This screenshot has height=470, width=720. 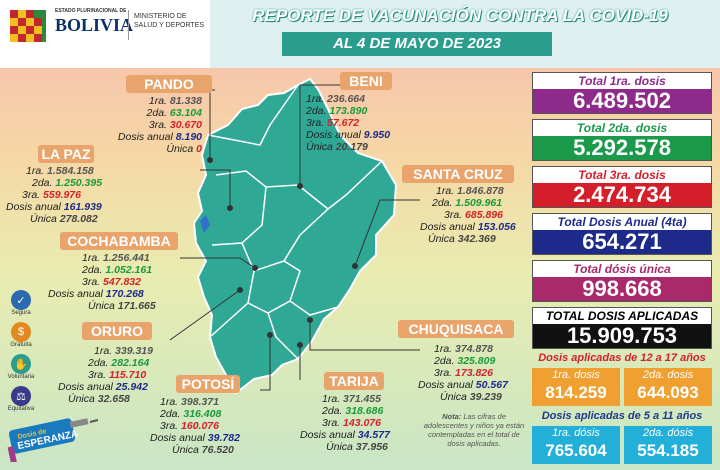 I want to click on value-unica: 20.179, so click(x=351, y=147).